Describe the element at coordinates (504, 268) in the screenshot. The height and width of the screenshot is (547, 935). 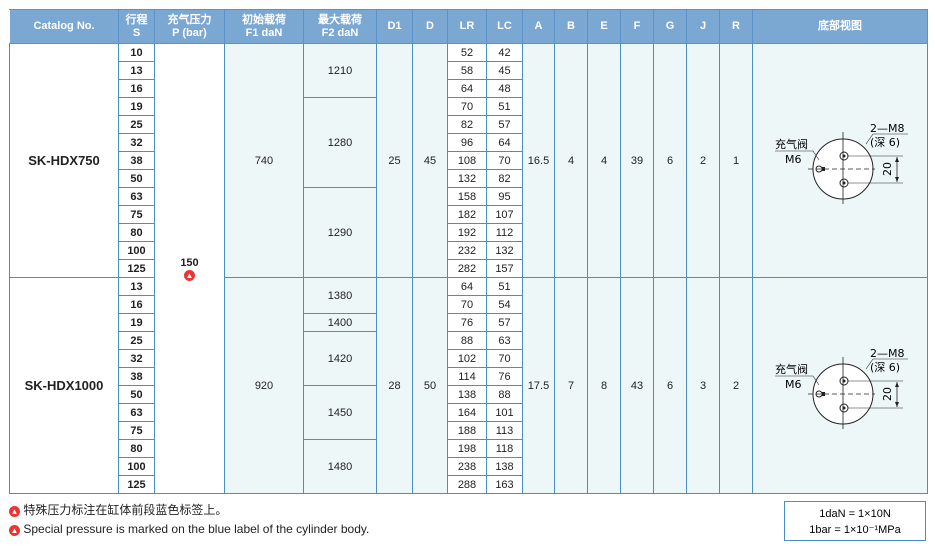
I see `lc-cell: 157` at that location.